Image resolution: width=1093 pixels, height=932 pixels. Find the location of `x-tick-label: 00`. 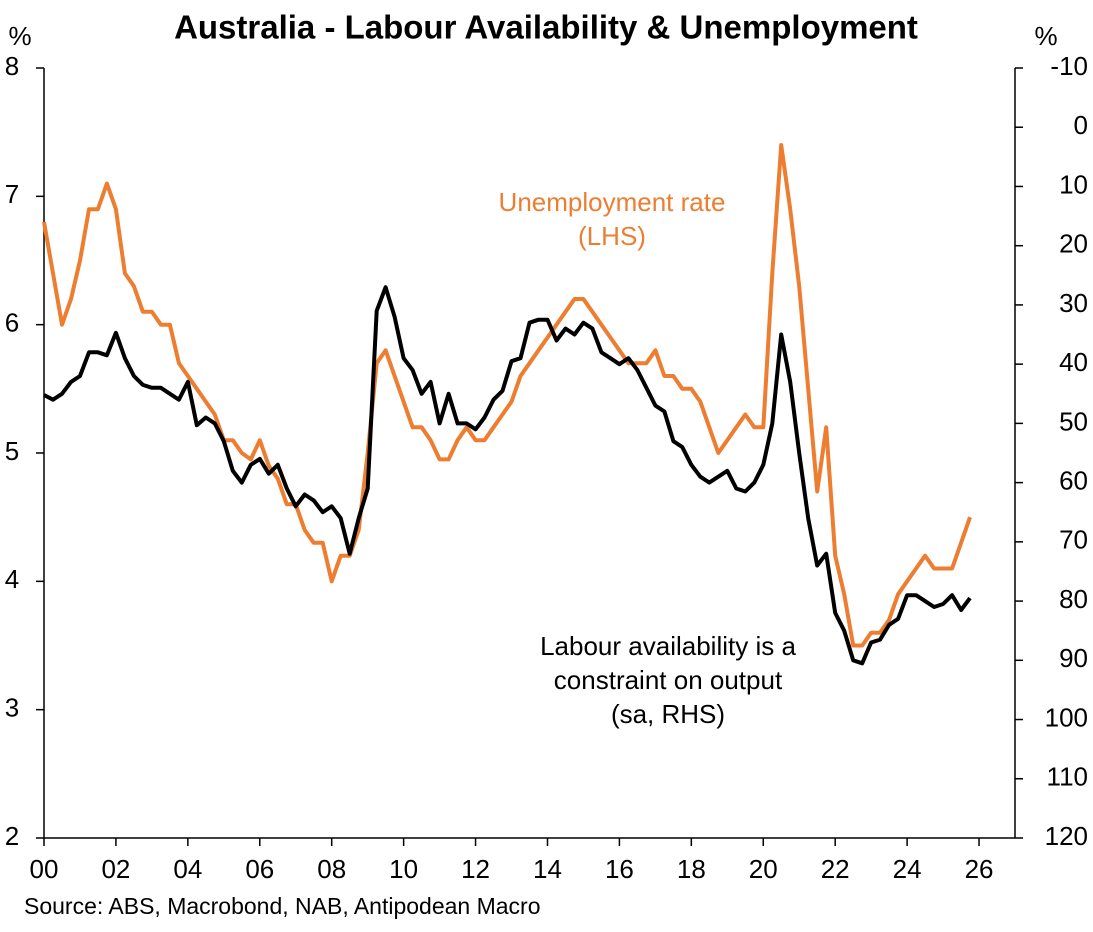

x-tick-label: 00 is located at coordinates (44, 869).